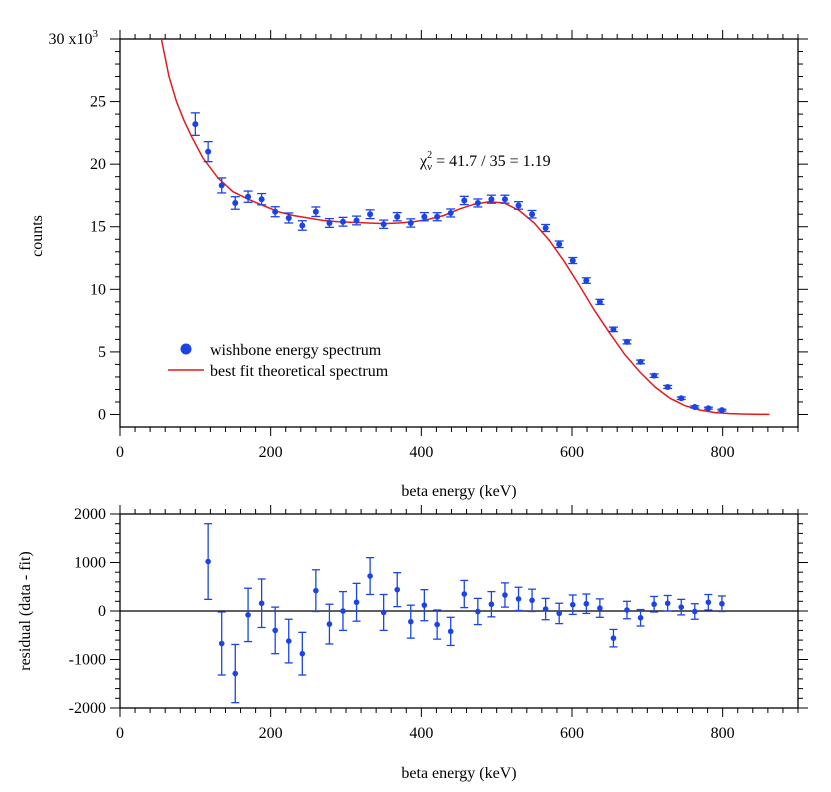  I want to click on legend-data-marker, so click(186, 349).